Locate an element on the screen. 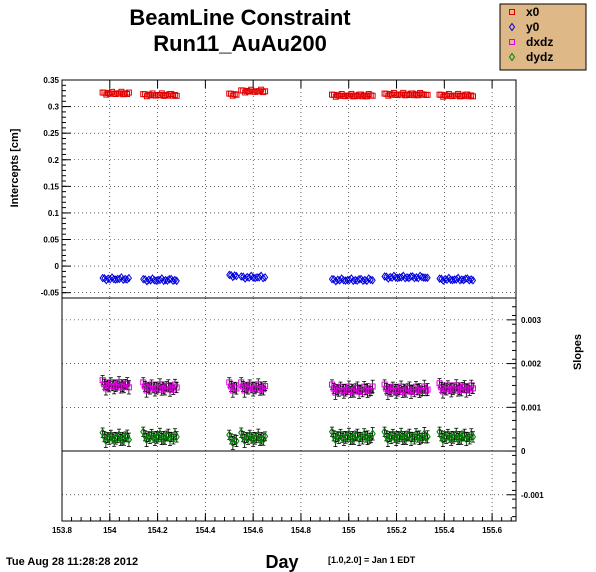 The image size is (596, 572). legend-dxdz-marker is located at coordinates (512, 42).